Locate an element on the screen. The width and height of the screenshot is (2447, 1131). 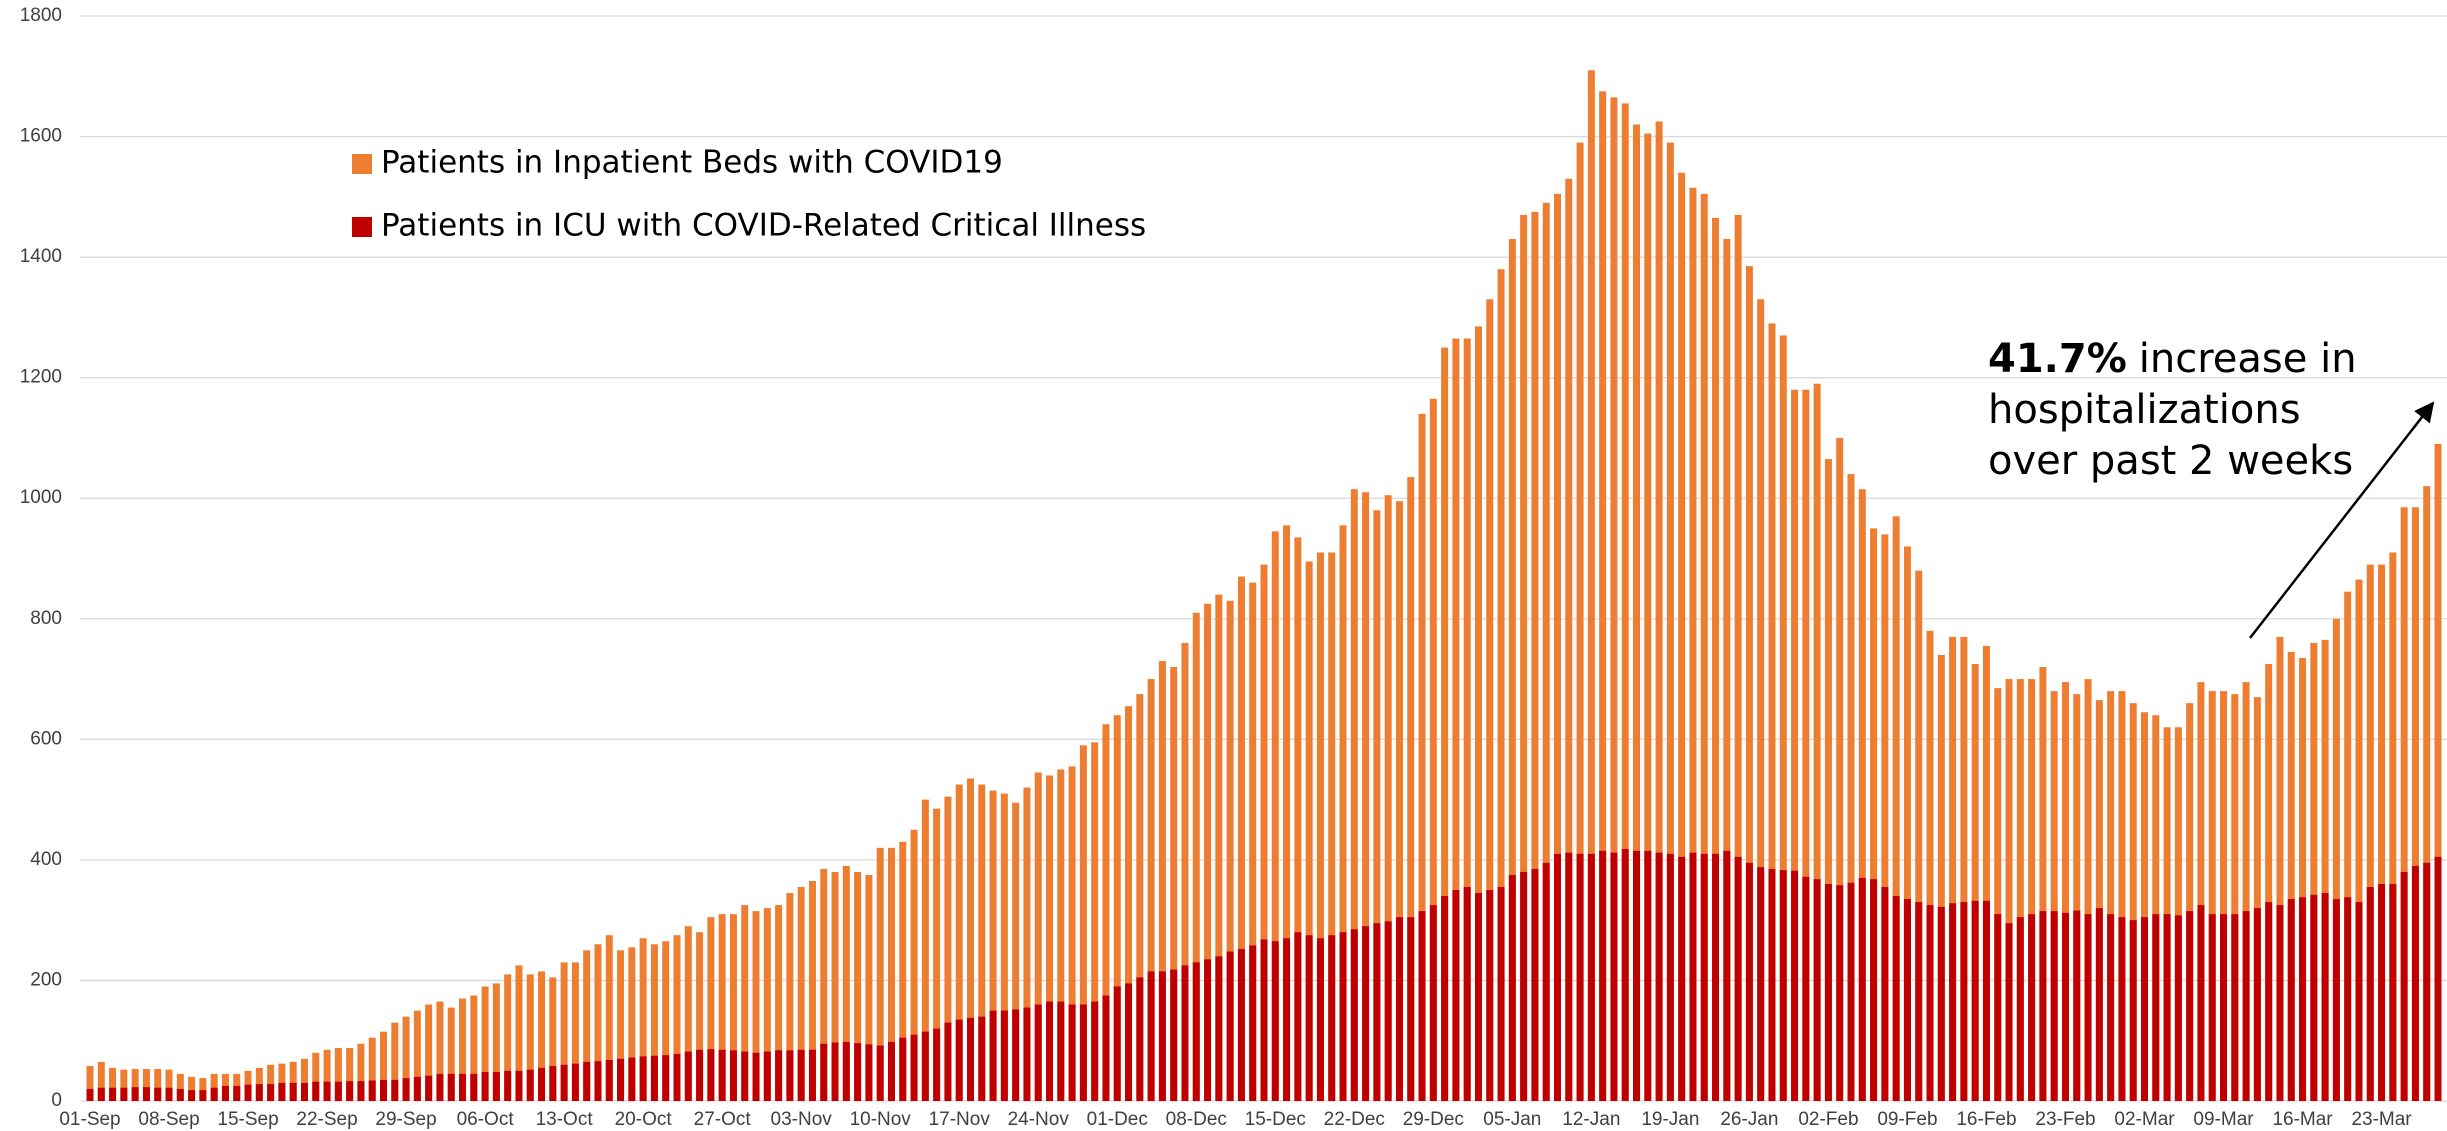
x-tick-label: 29-Dec is located at coordinates (1433, 1119).